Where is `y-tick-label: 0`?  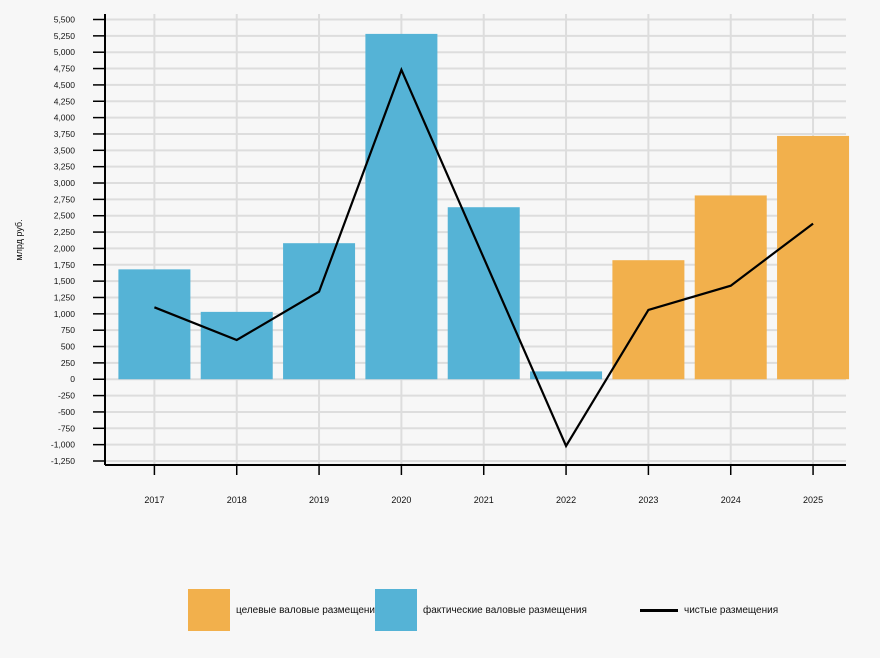
y-tick-label: 0 is located at coordinates (72, 379).